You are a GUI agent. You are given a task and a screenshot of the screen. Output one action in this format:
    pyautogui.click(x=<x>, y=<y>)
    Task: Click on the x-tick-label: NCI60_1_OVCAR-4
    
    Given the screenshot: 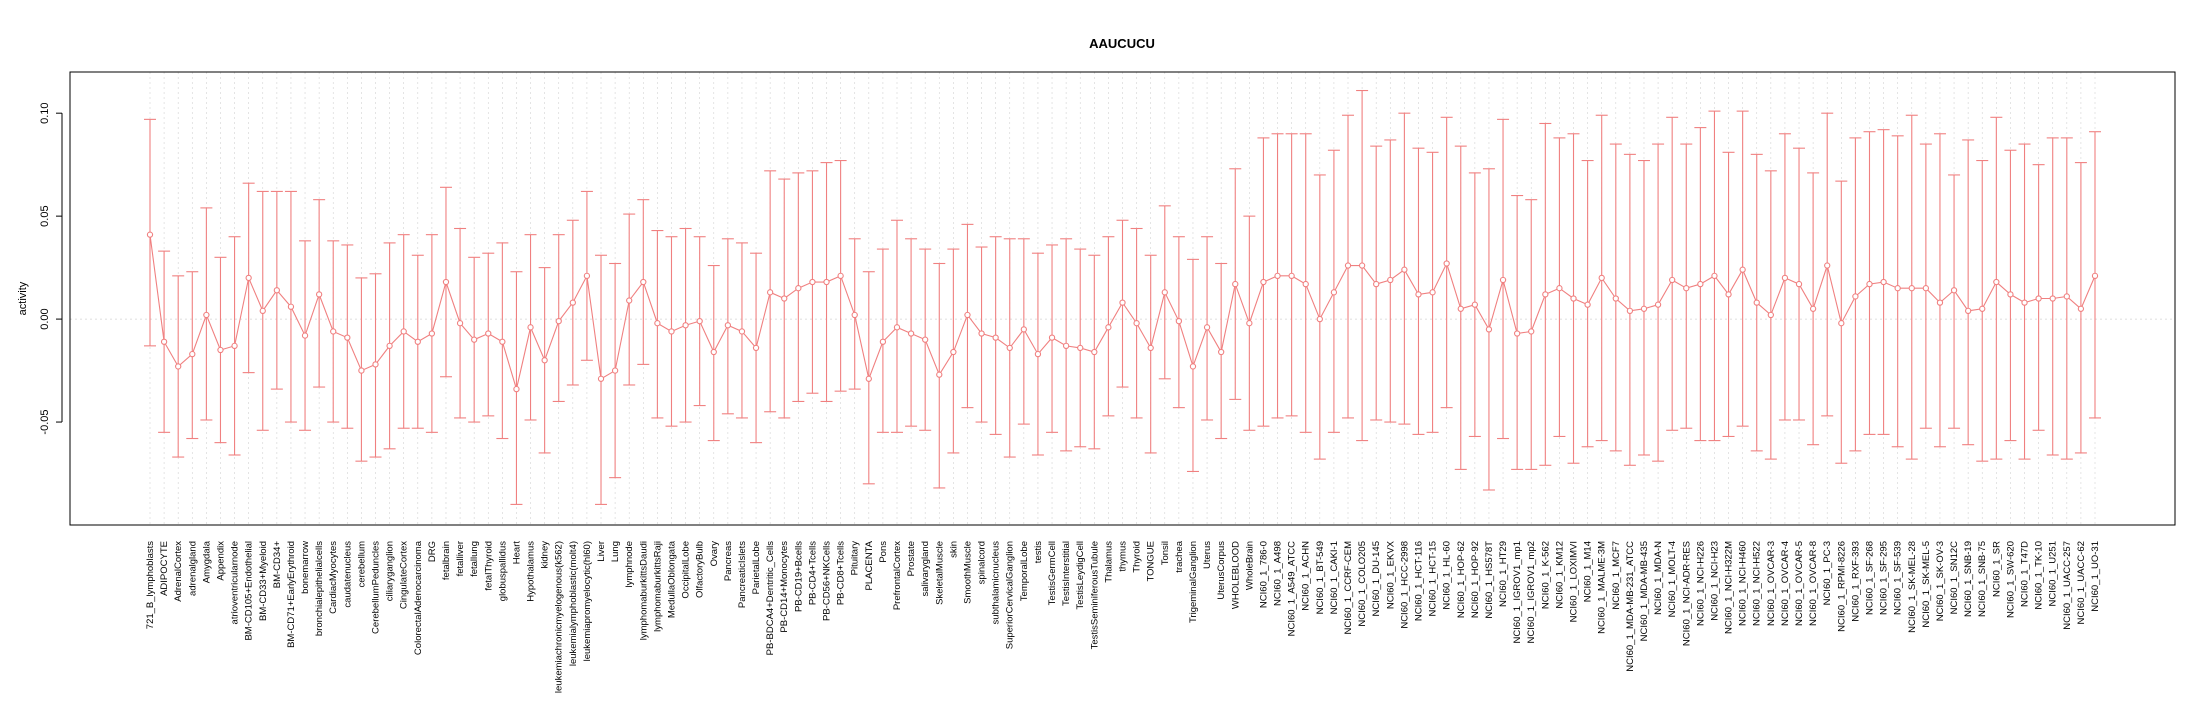 What is the action you would take?
    pyautogui.click(x=1785, y=583)
    